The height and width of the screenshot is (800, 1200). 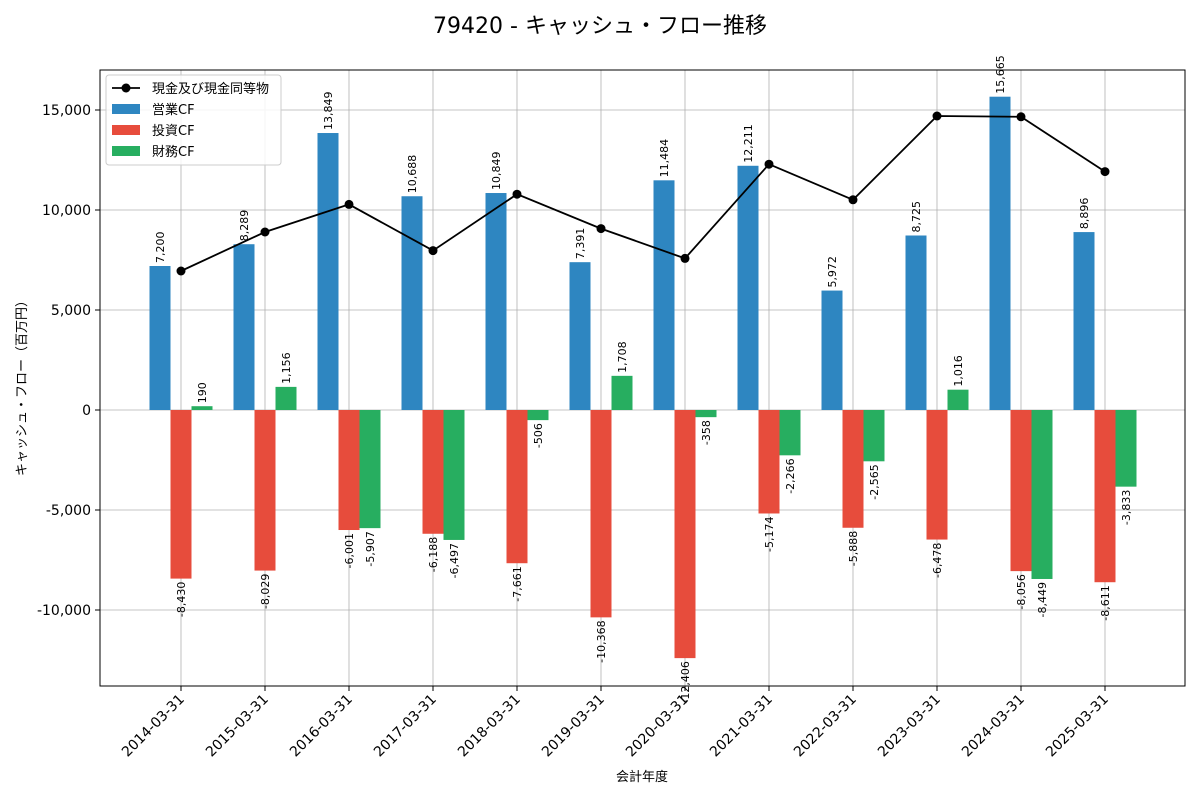 What do you see at coordinates (349, 550) in the screenshot?
I see `data-label: -6,001` at bounding box center [349, 550].